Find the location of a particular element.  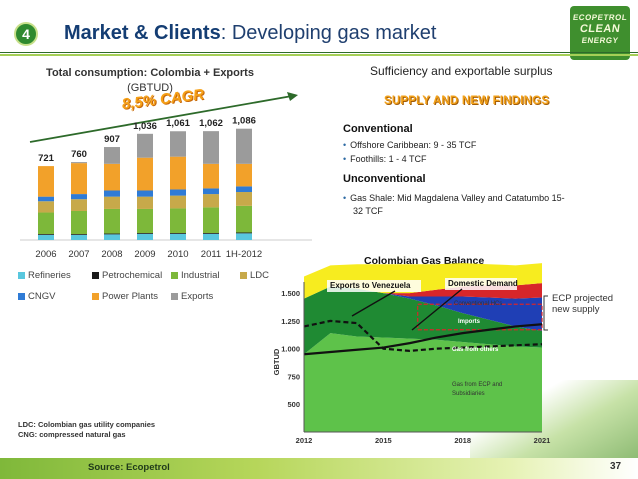

legend-item-petrochemical: Petrochemical is located at coordinates (127, 275).